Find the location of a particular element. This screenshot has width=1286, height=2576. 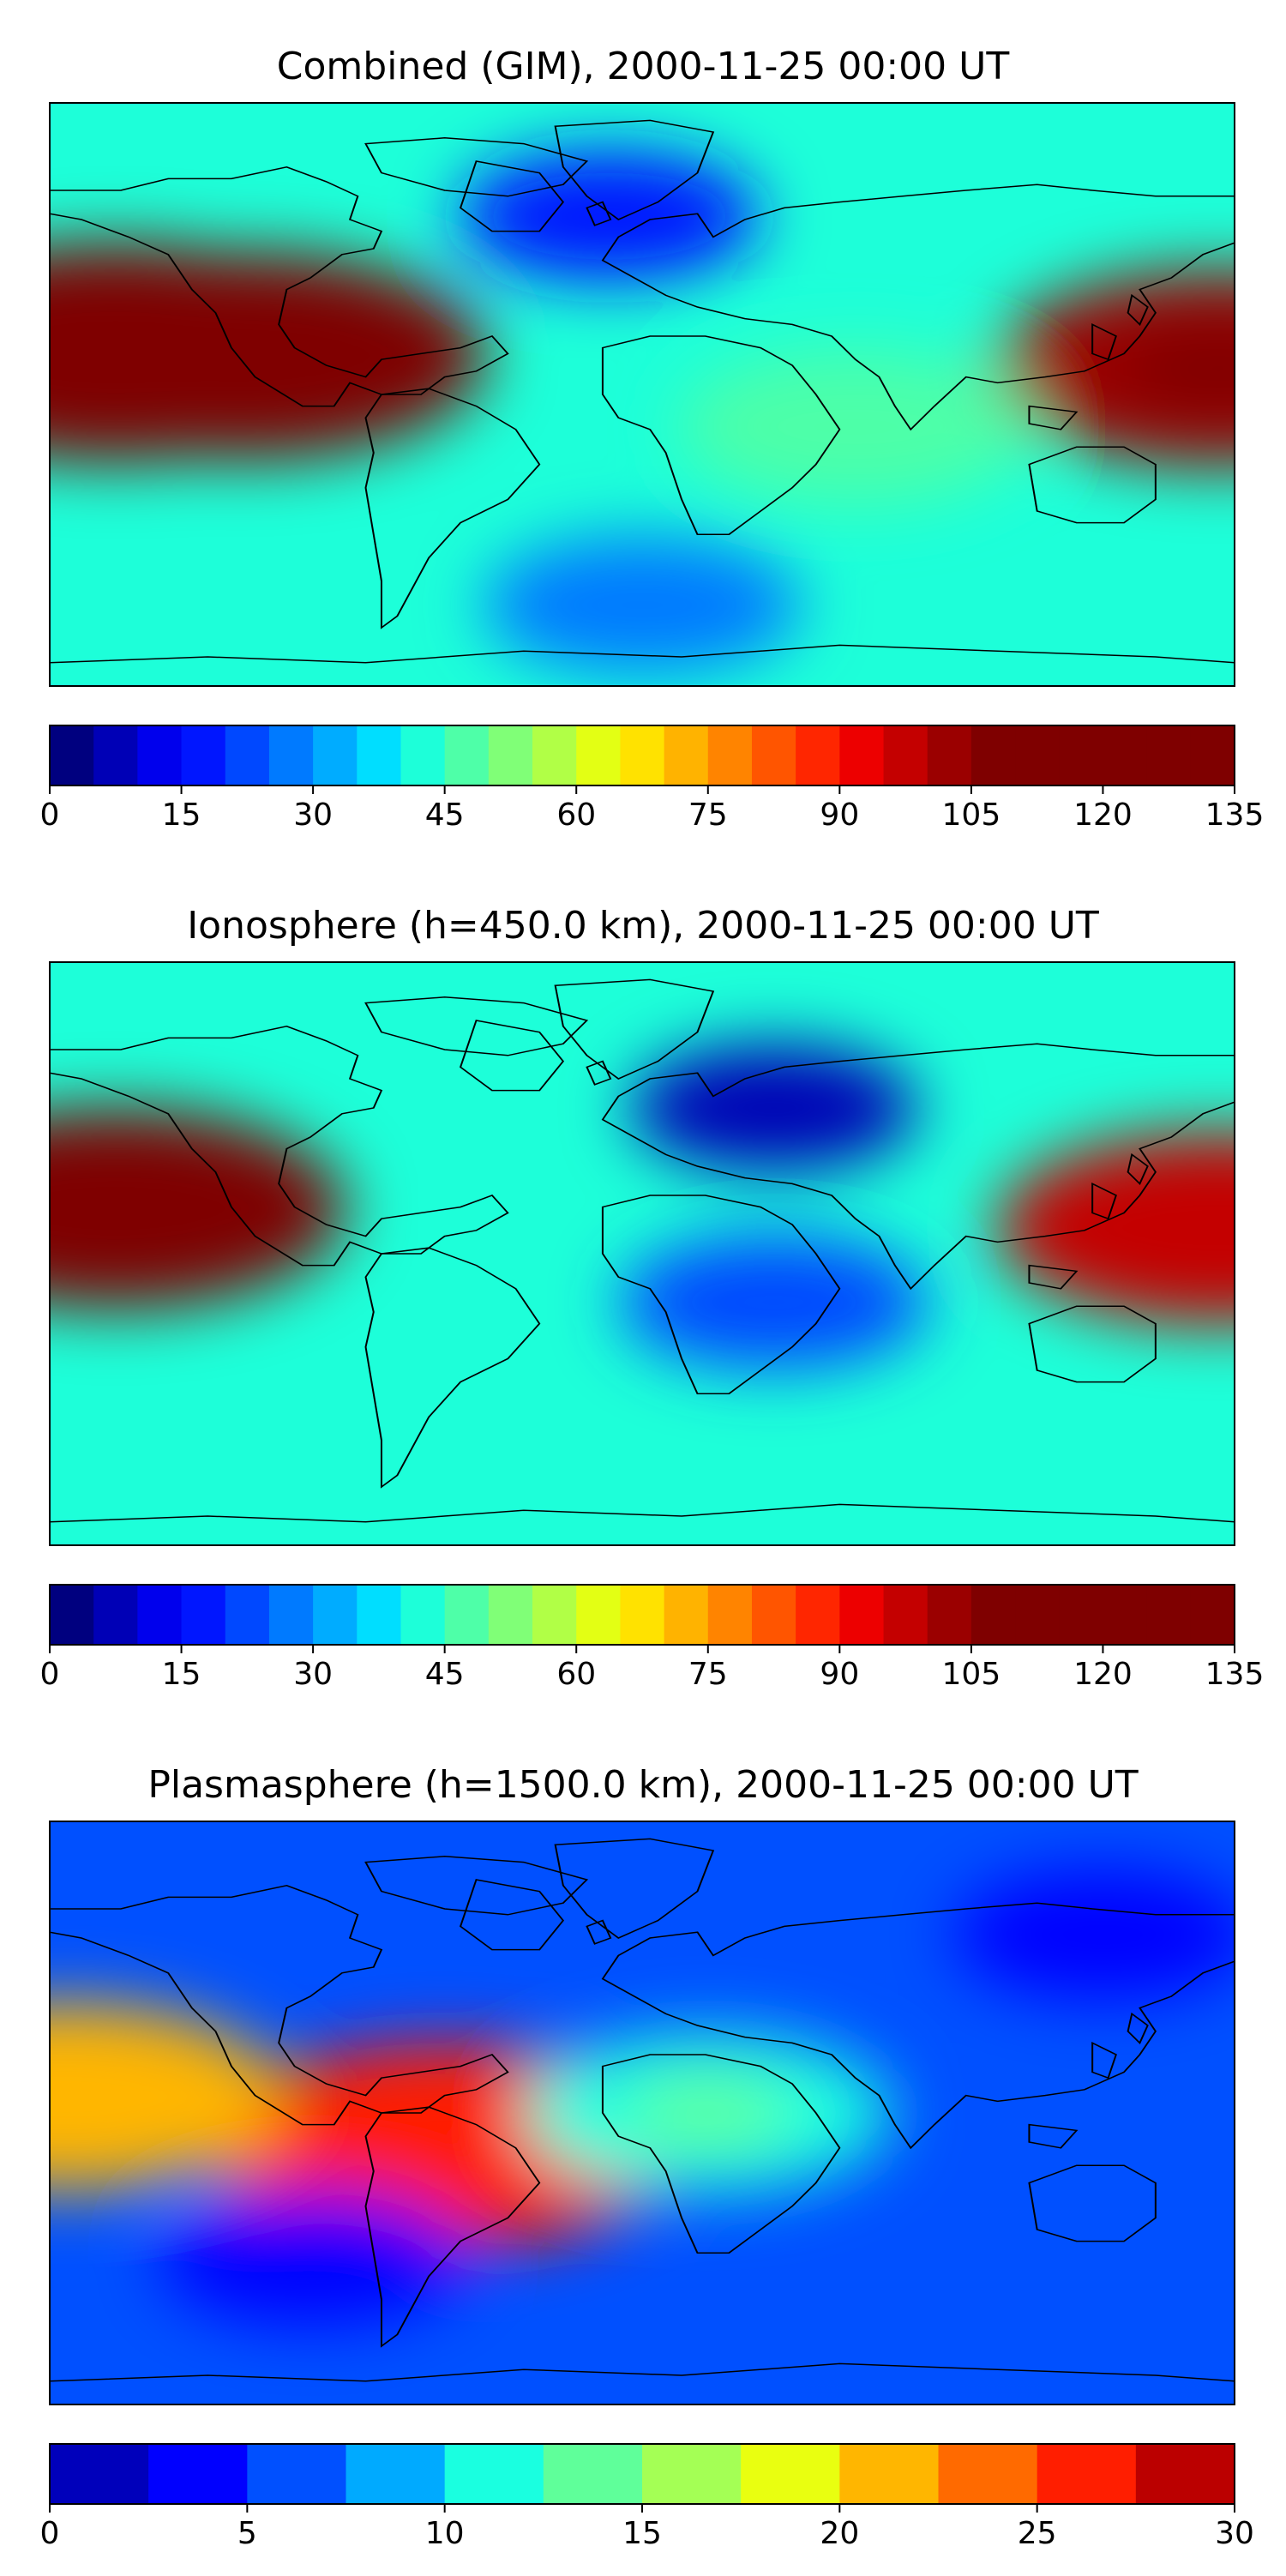

colorbar-frame is located at coordinates (642, 1615).